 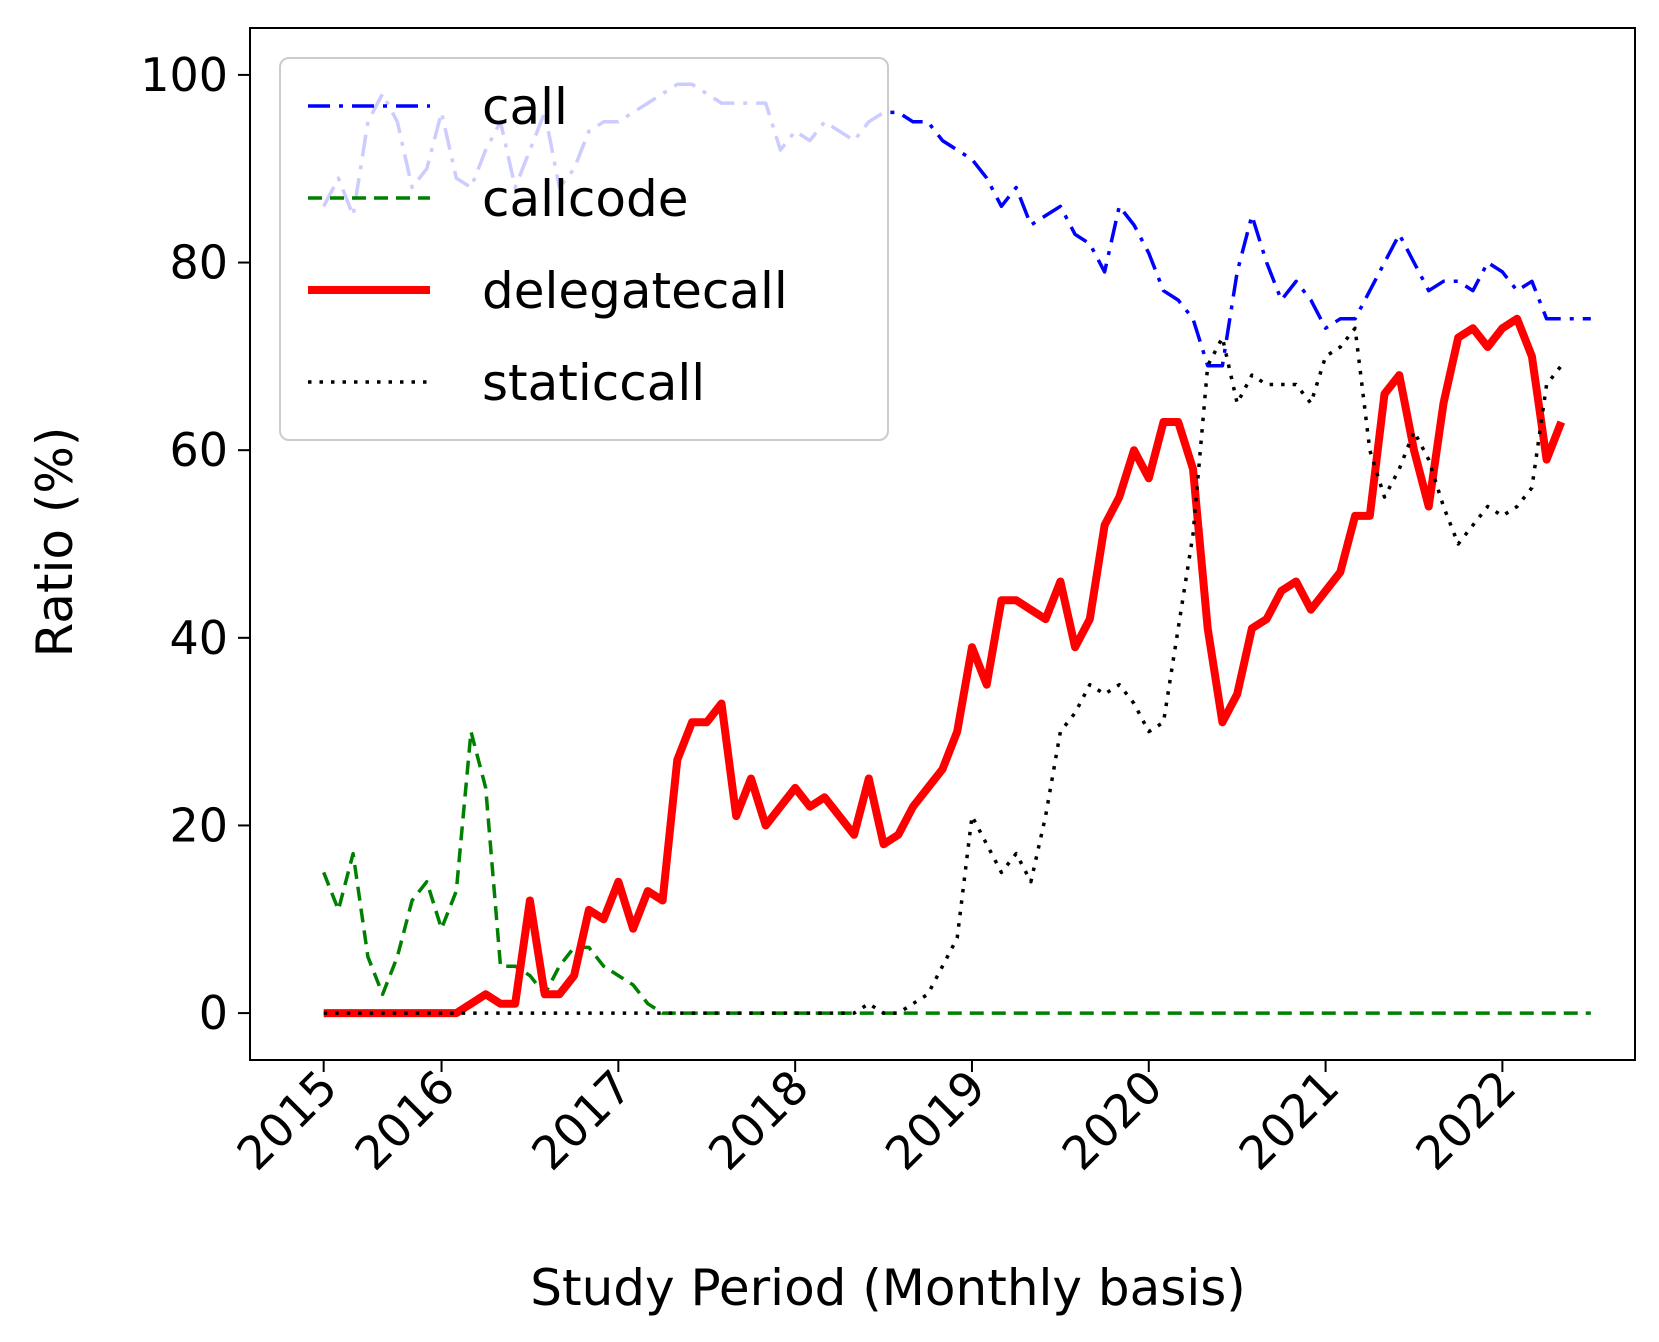 What do you see at coordinates (935, 1120) in the screenshot?
I see `x-tick-label: 2019` at bounding box center [935, 1120].